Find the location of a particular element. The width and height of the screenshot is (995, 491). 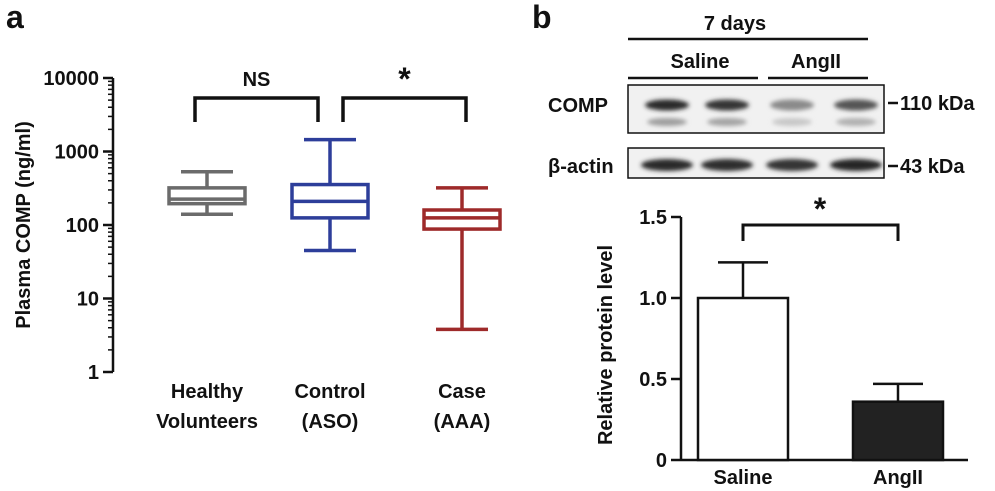

significance-bracket is located at coordinates (820, 232).